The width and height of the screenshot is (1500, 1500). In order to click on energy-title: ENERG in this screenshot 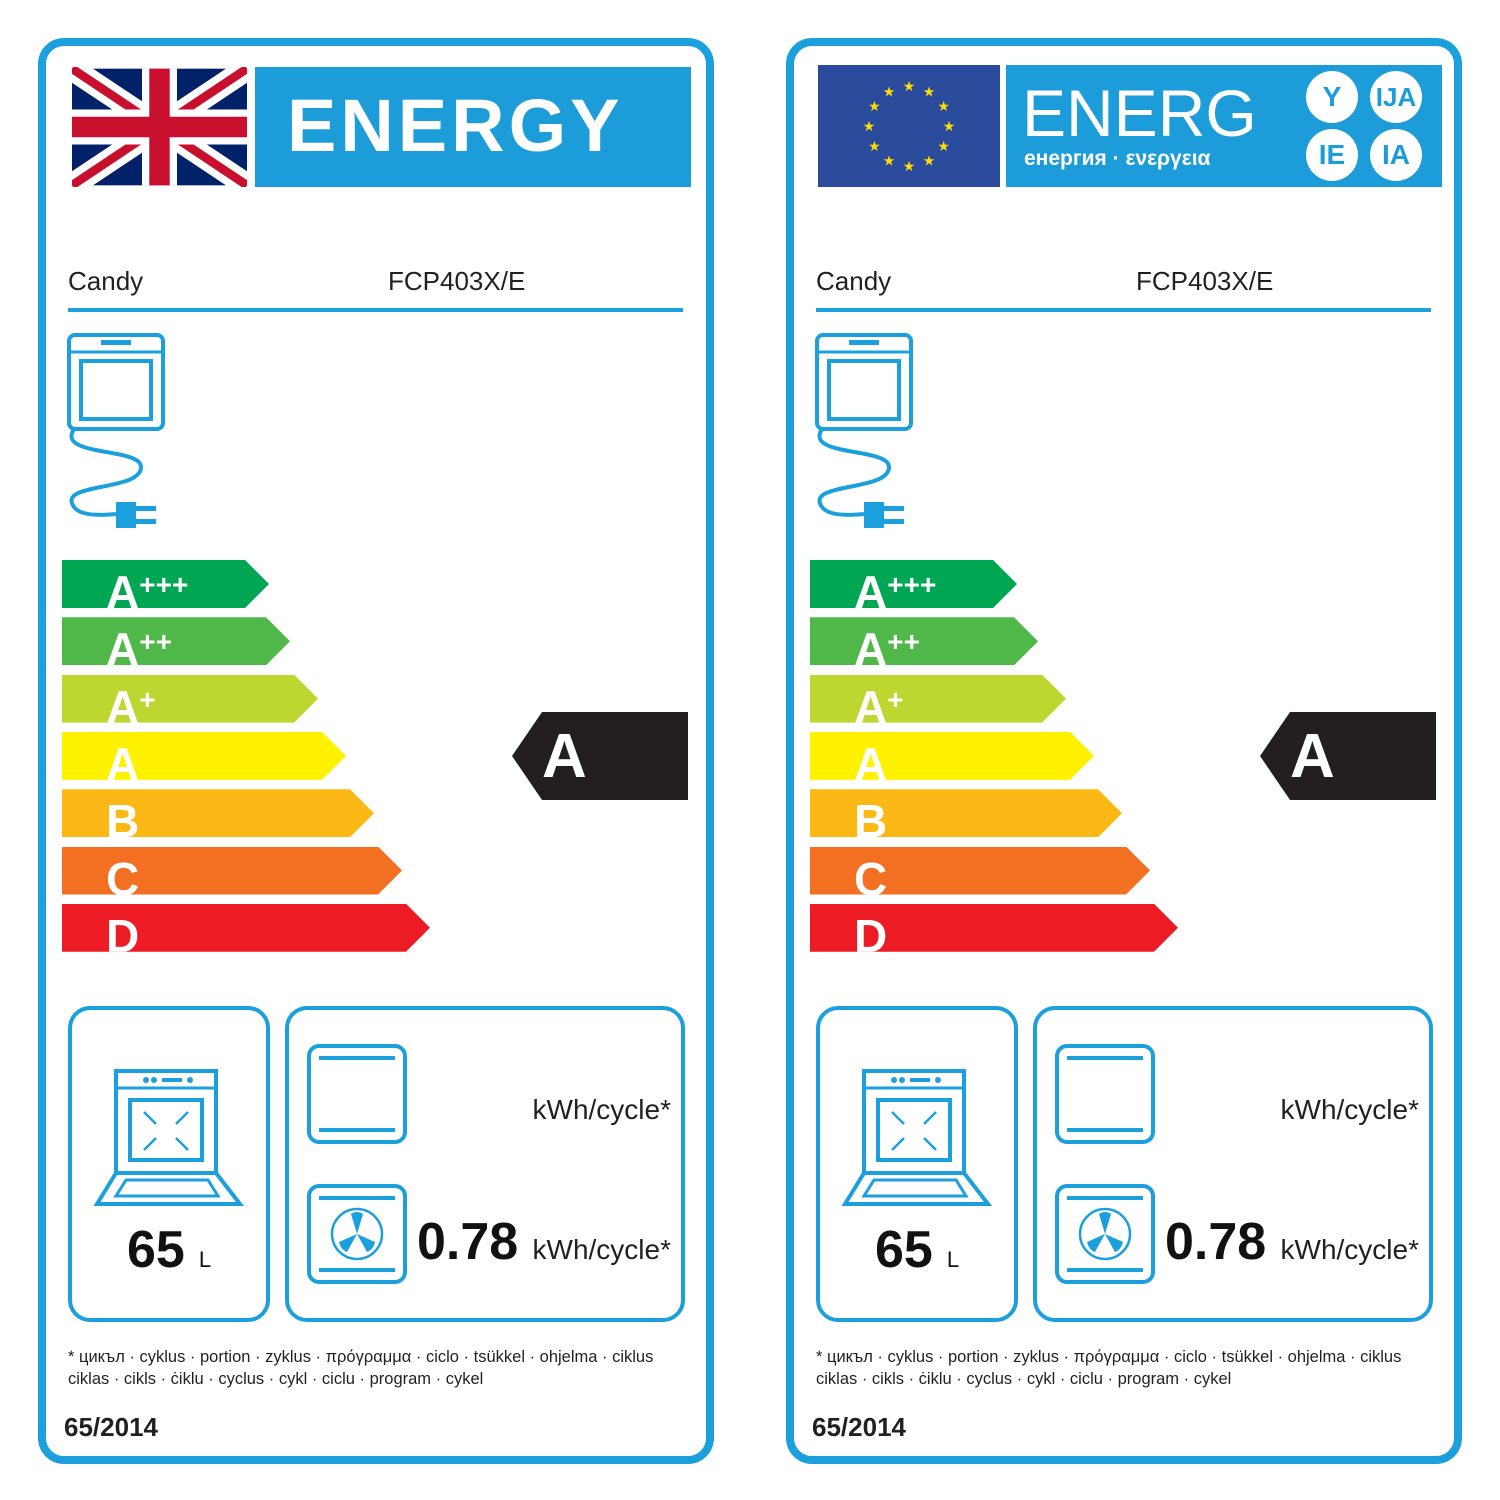, I will do `click(1139, 113)`.